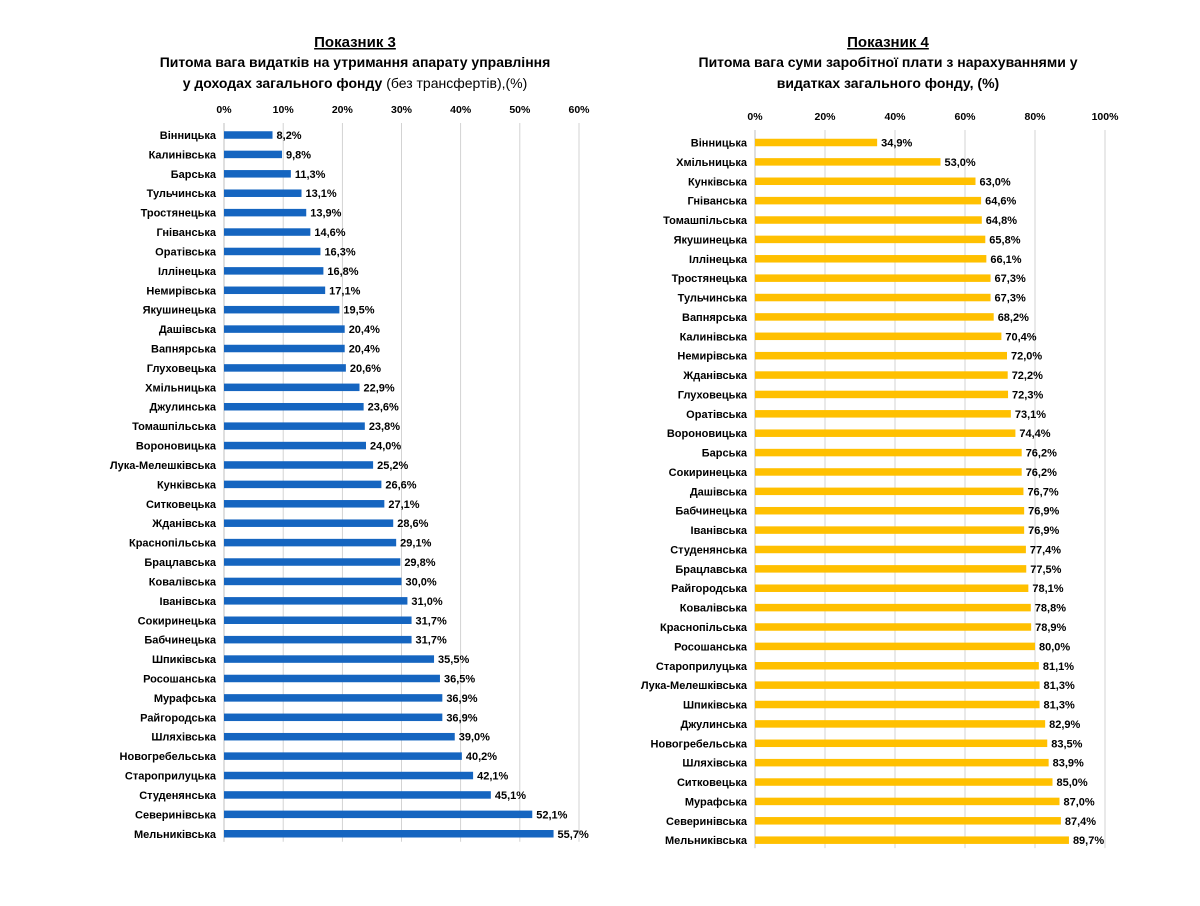 This screenshot has width=1200, height=906. Describe the element at coordinates (510, 796) in the screenshot. I see `data-label: 45,1%` at that location.